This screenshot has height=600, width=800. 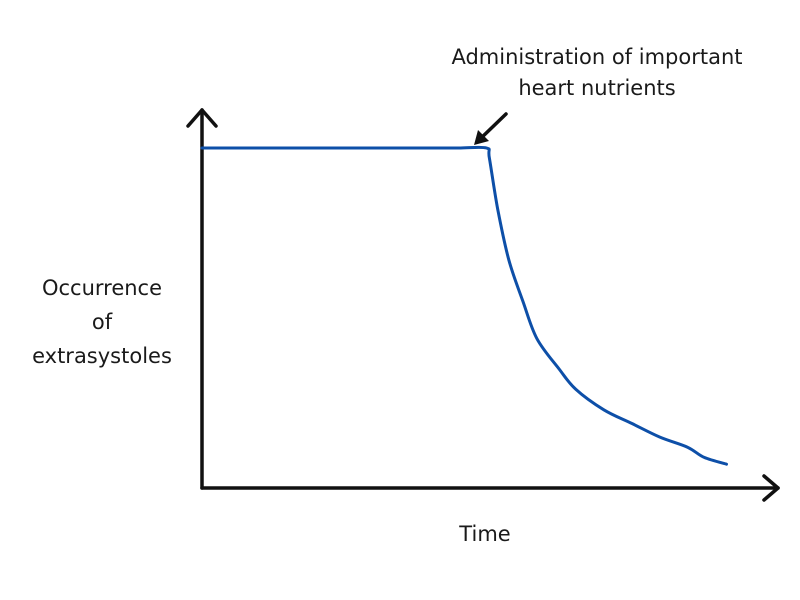 I want to click on y-axis-arrowhead, so click(x=202, y=118).